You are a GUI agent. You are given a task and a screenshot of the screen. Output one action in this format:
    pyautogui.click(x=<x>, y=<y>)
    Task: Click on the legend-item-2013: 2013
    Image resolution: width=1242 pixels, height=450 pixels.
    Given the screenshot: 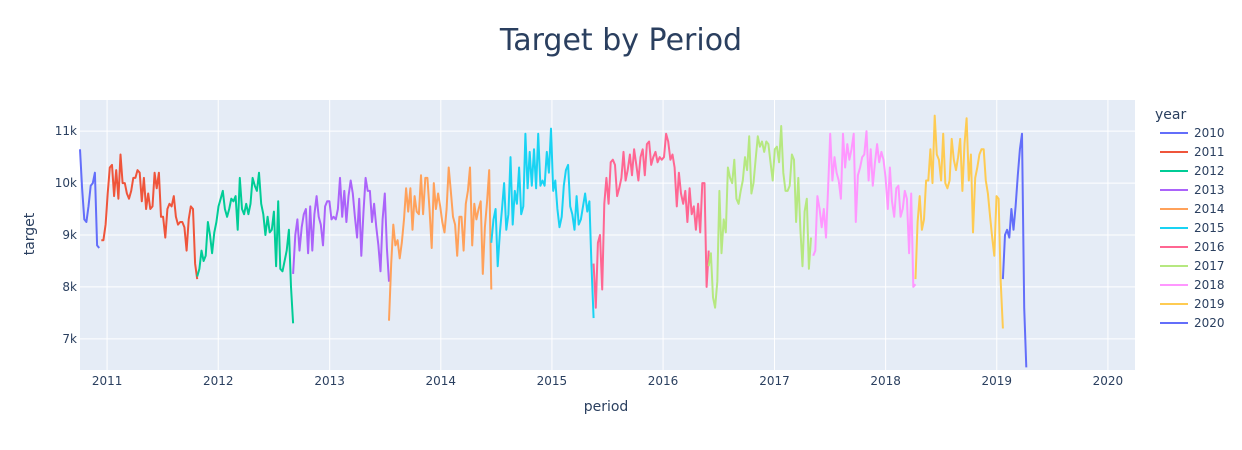 What is the action you would take?
    pyautogui.click(x=1192, y=190)
    